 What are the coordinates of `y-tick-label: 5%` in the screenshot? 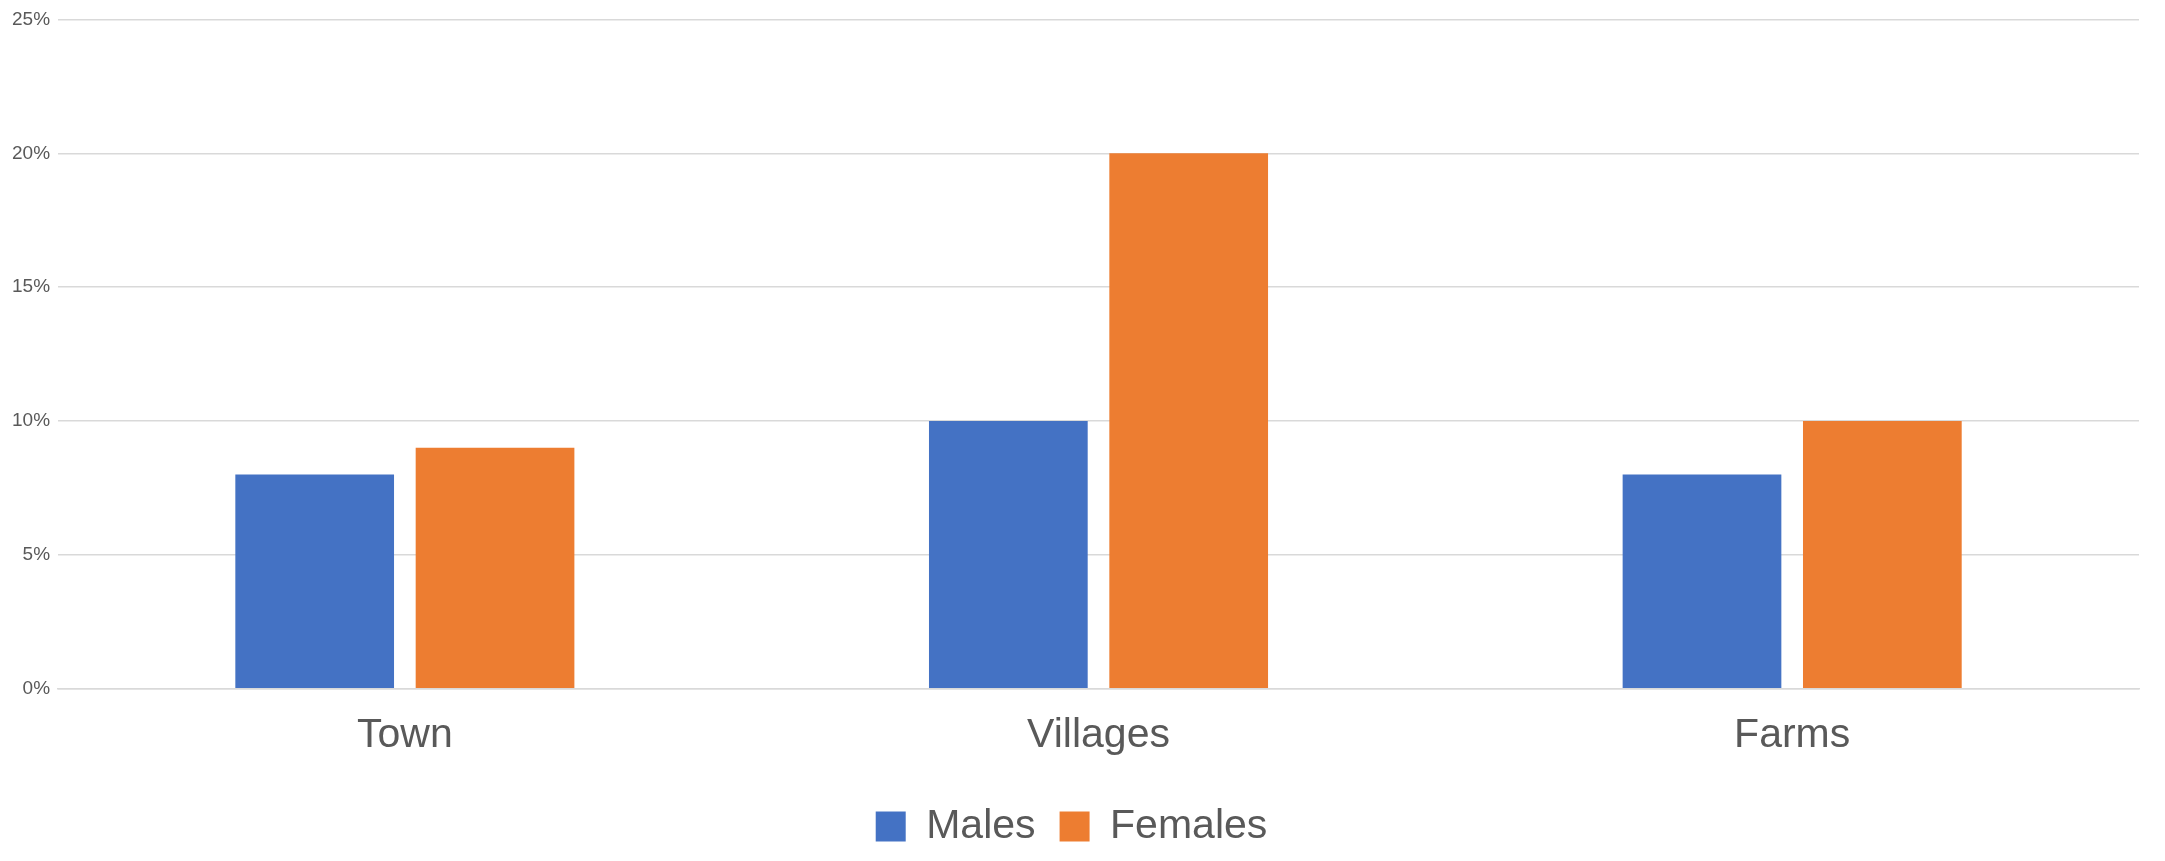 It's located at (36, 554).